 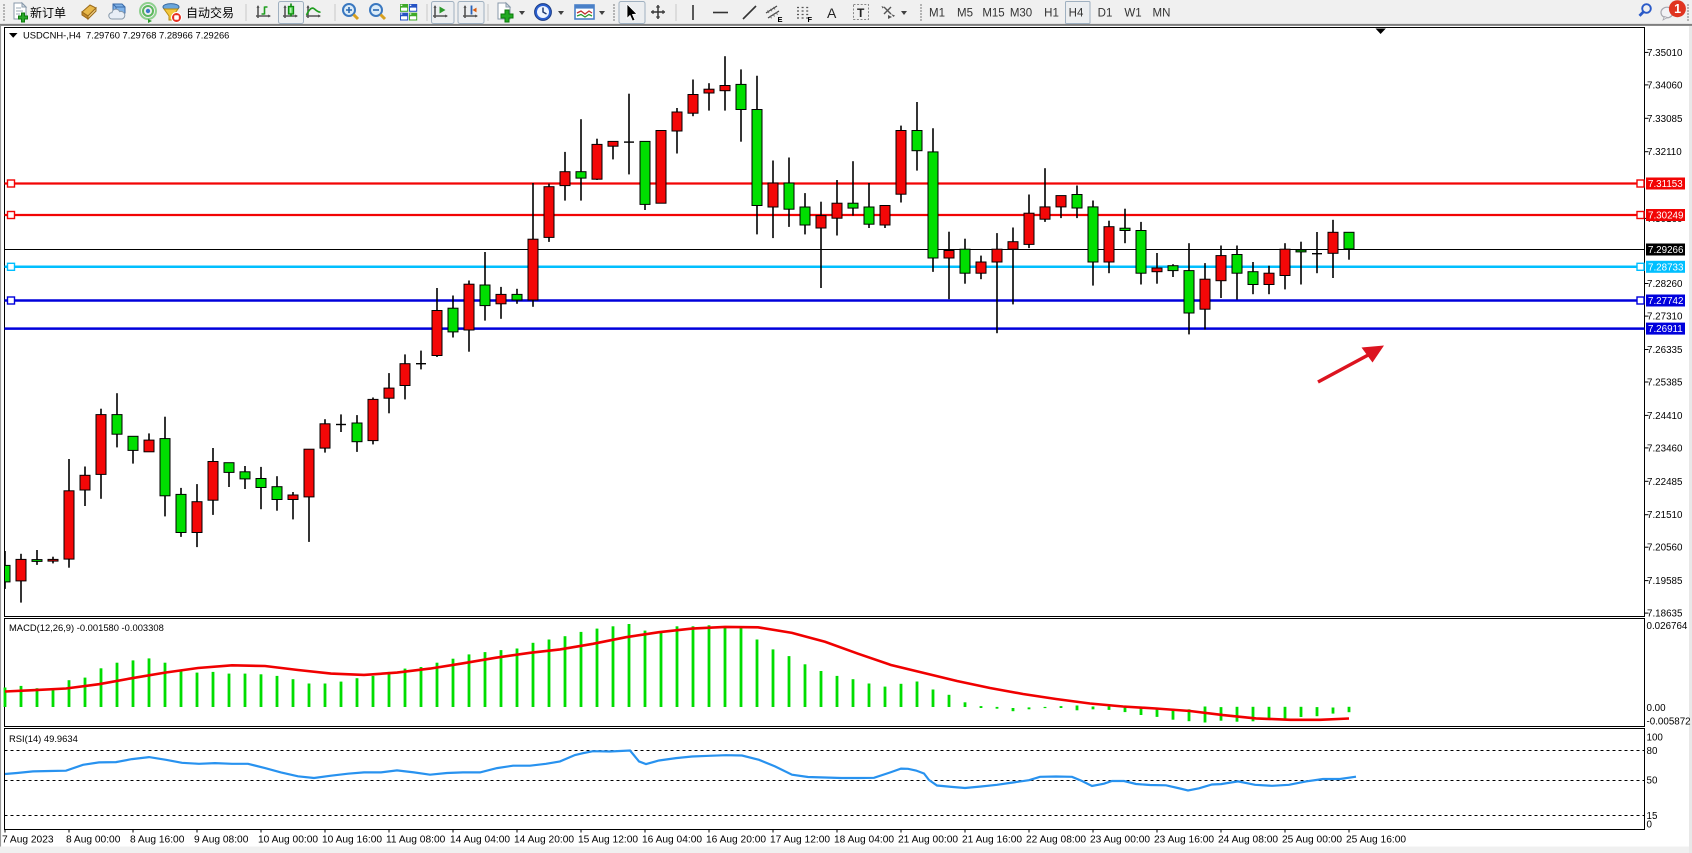 I want to click on svg-text: 22 Aug 08:00, so click(x=1056, y=840).